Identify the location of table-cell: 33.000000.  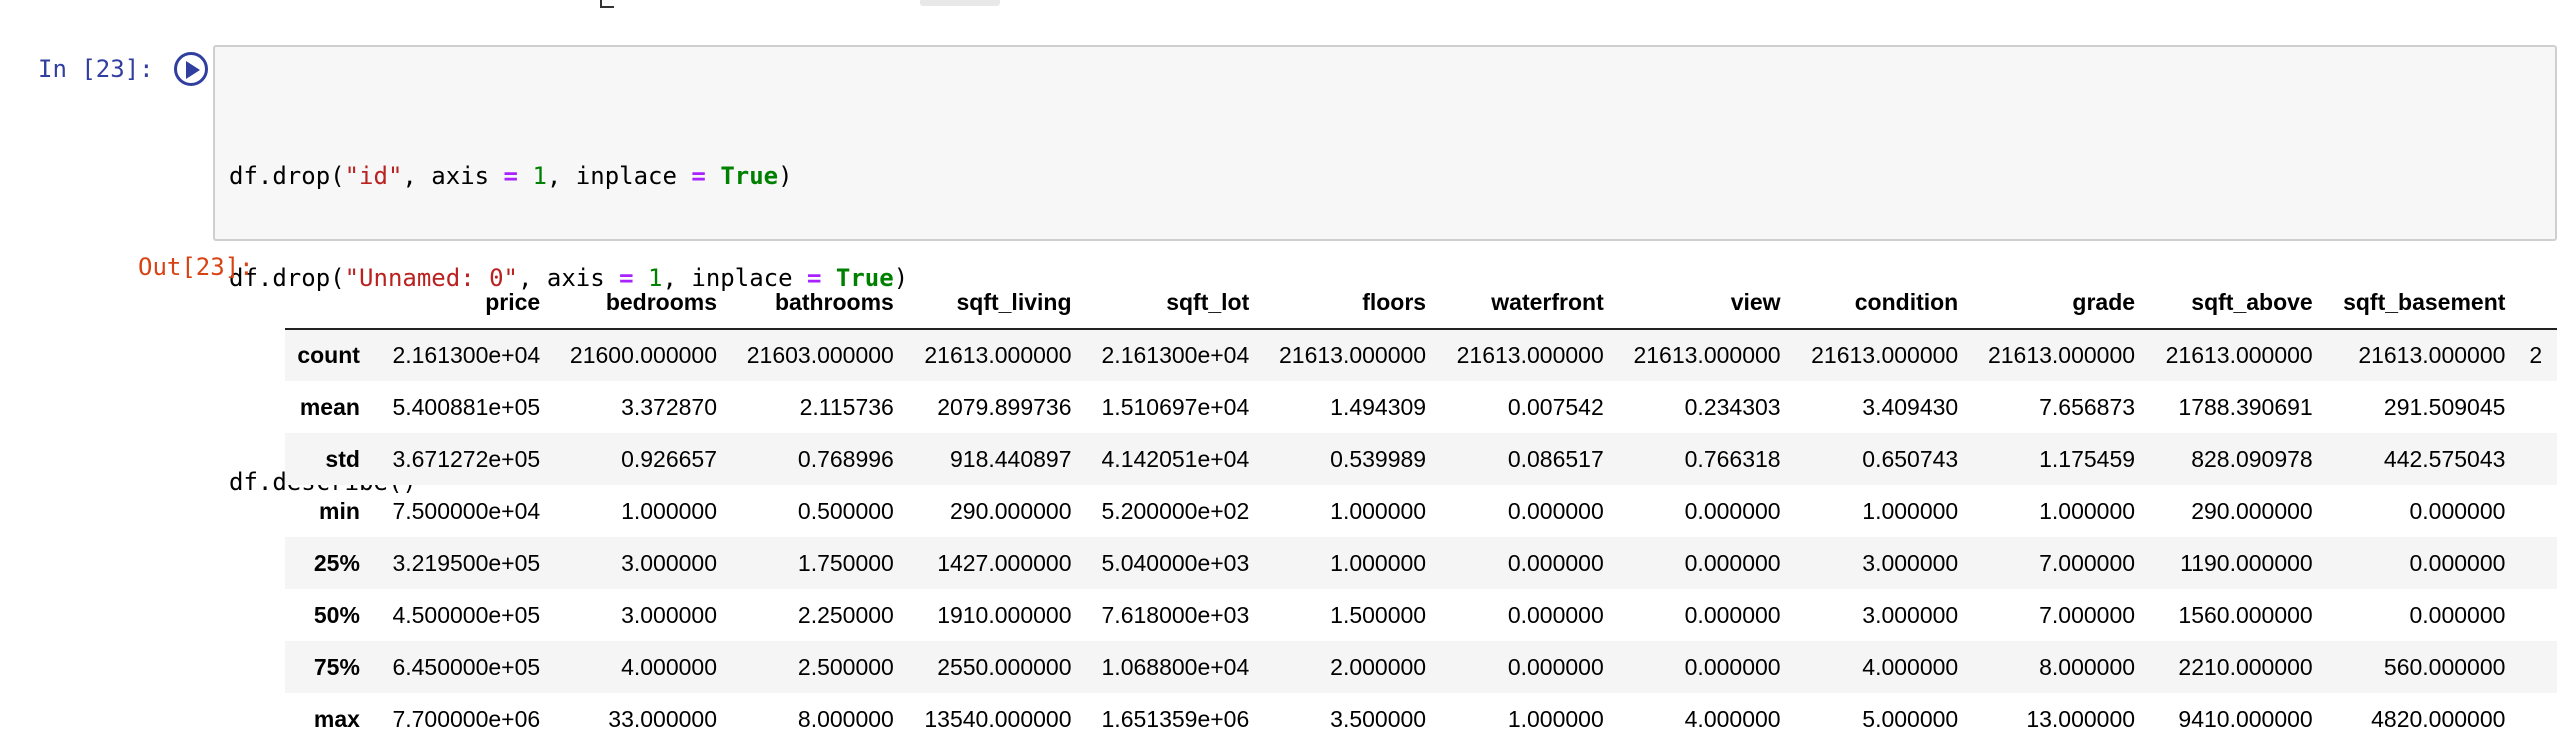
(663, 718).